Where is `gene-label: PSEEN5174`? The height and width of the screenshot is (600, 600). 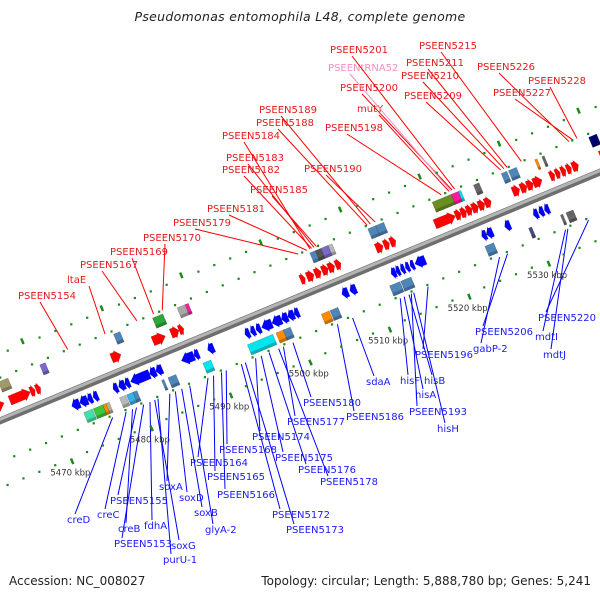 gene-label: PSEEN5174 is located at coordinates (281, 437).